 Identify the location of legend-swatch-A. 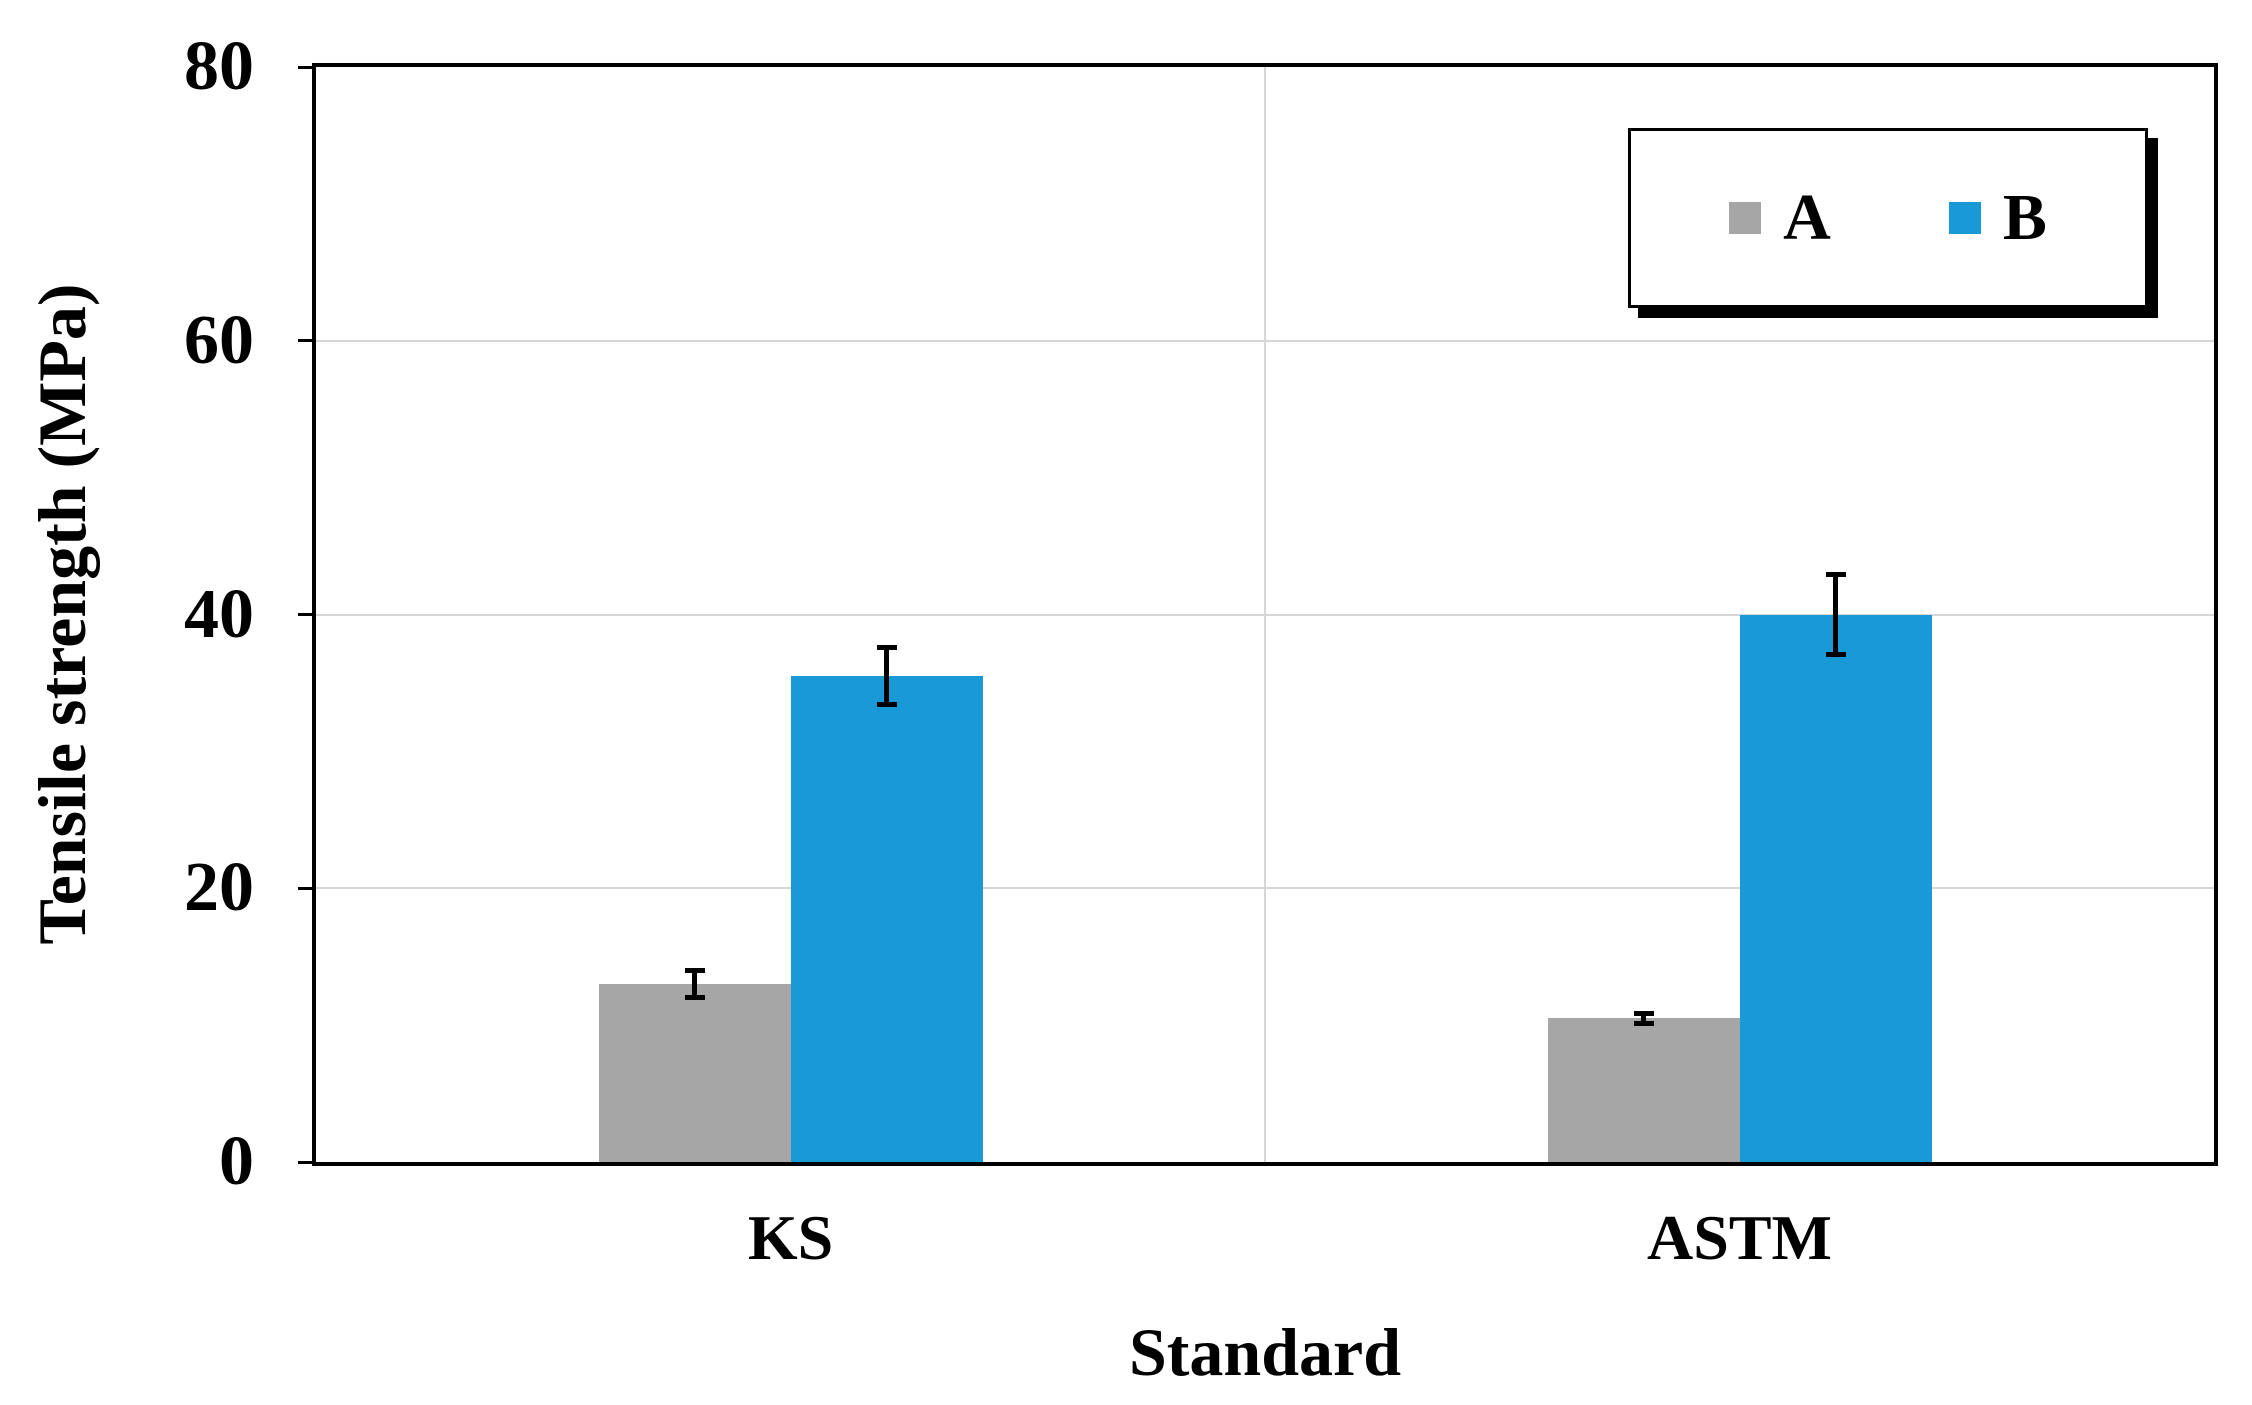
(1745, 218).